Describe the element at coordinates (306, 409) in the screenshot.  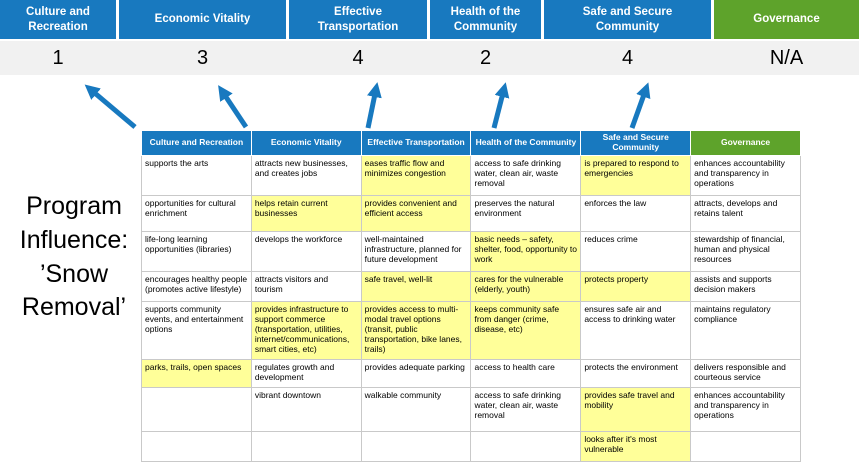
I see `table-cell: vibrant downtown` at that location.